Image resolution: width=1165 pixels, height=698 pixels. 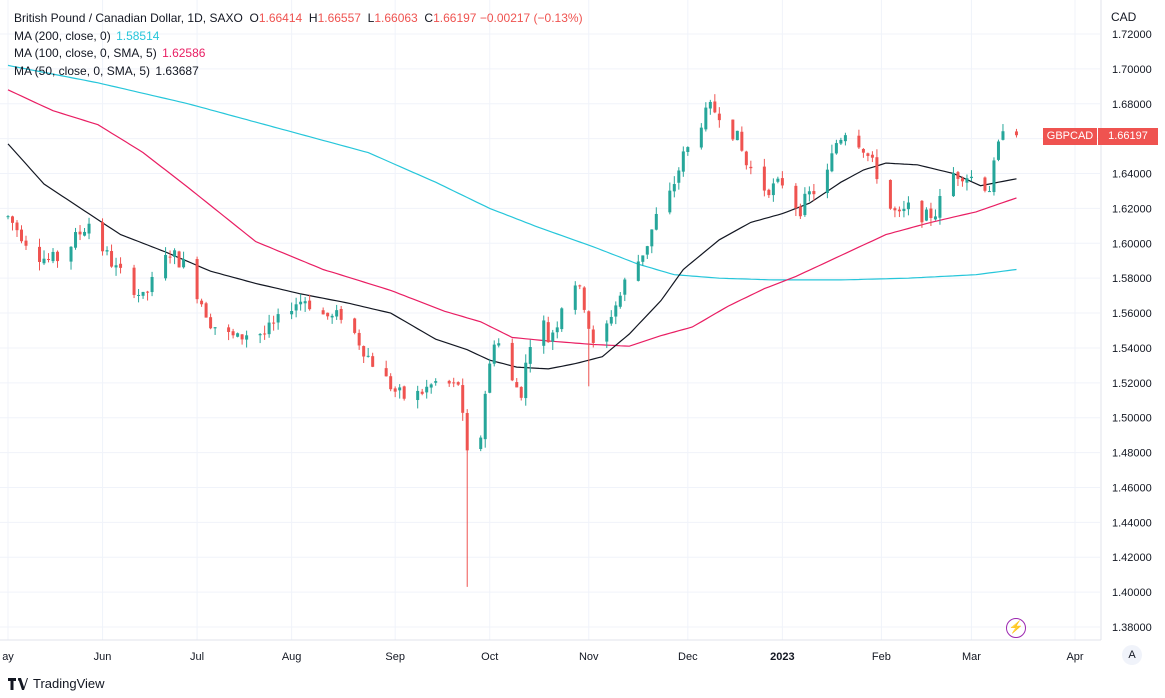 What do you see at coordinates (1132, 655) in the screenshot?
I see `auto-scale-button: A` at bounding box center [1132, 655].